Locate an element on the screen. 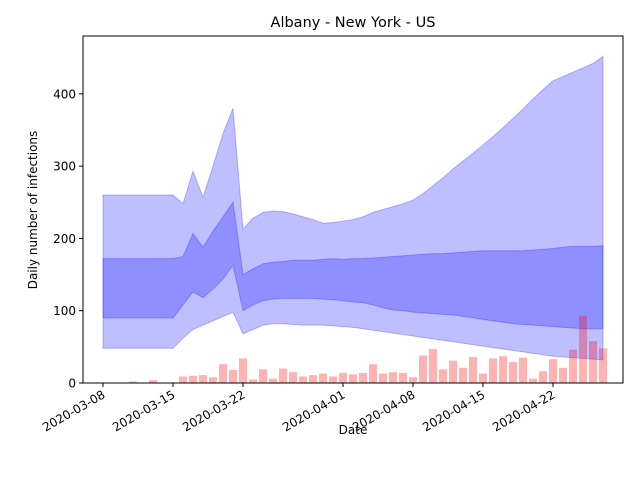 The image size is (640, 480). y-tick-label: 100 is located at coordinates (64, 311).